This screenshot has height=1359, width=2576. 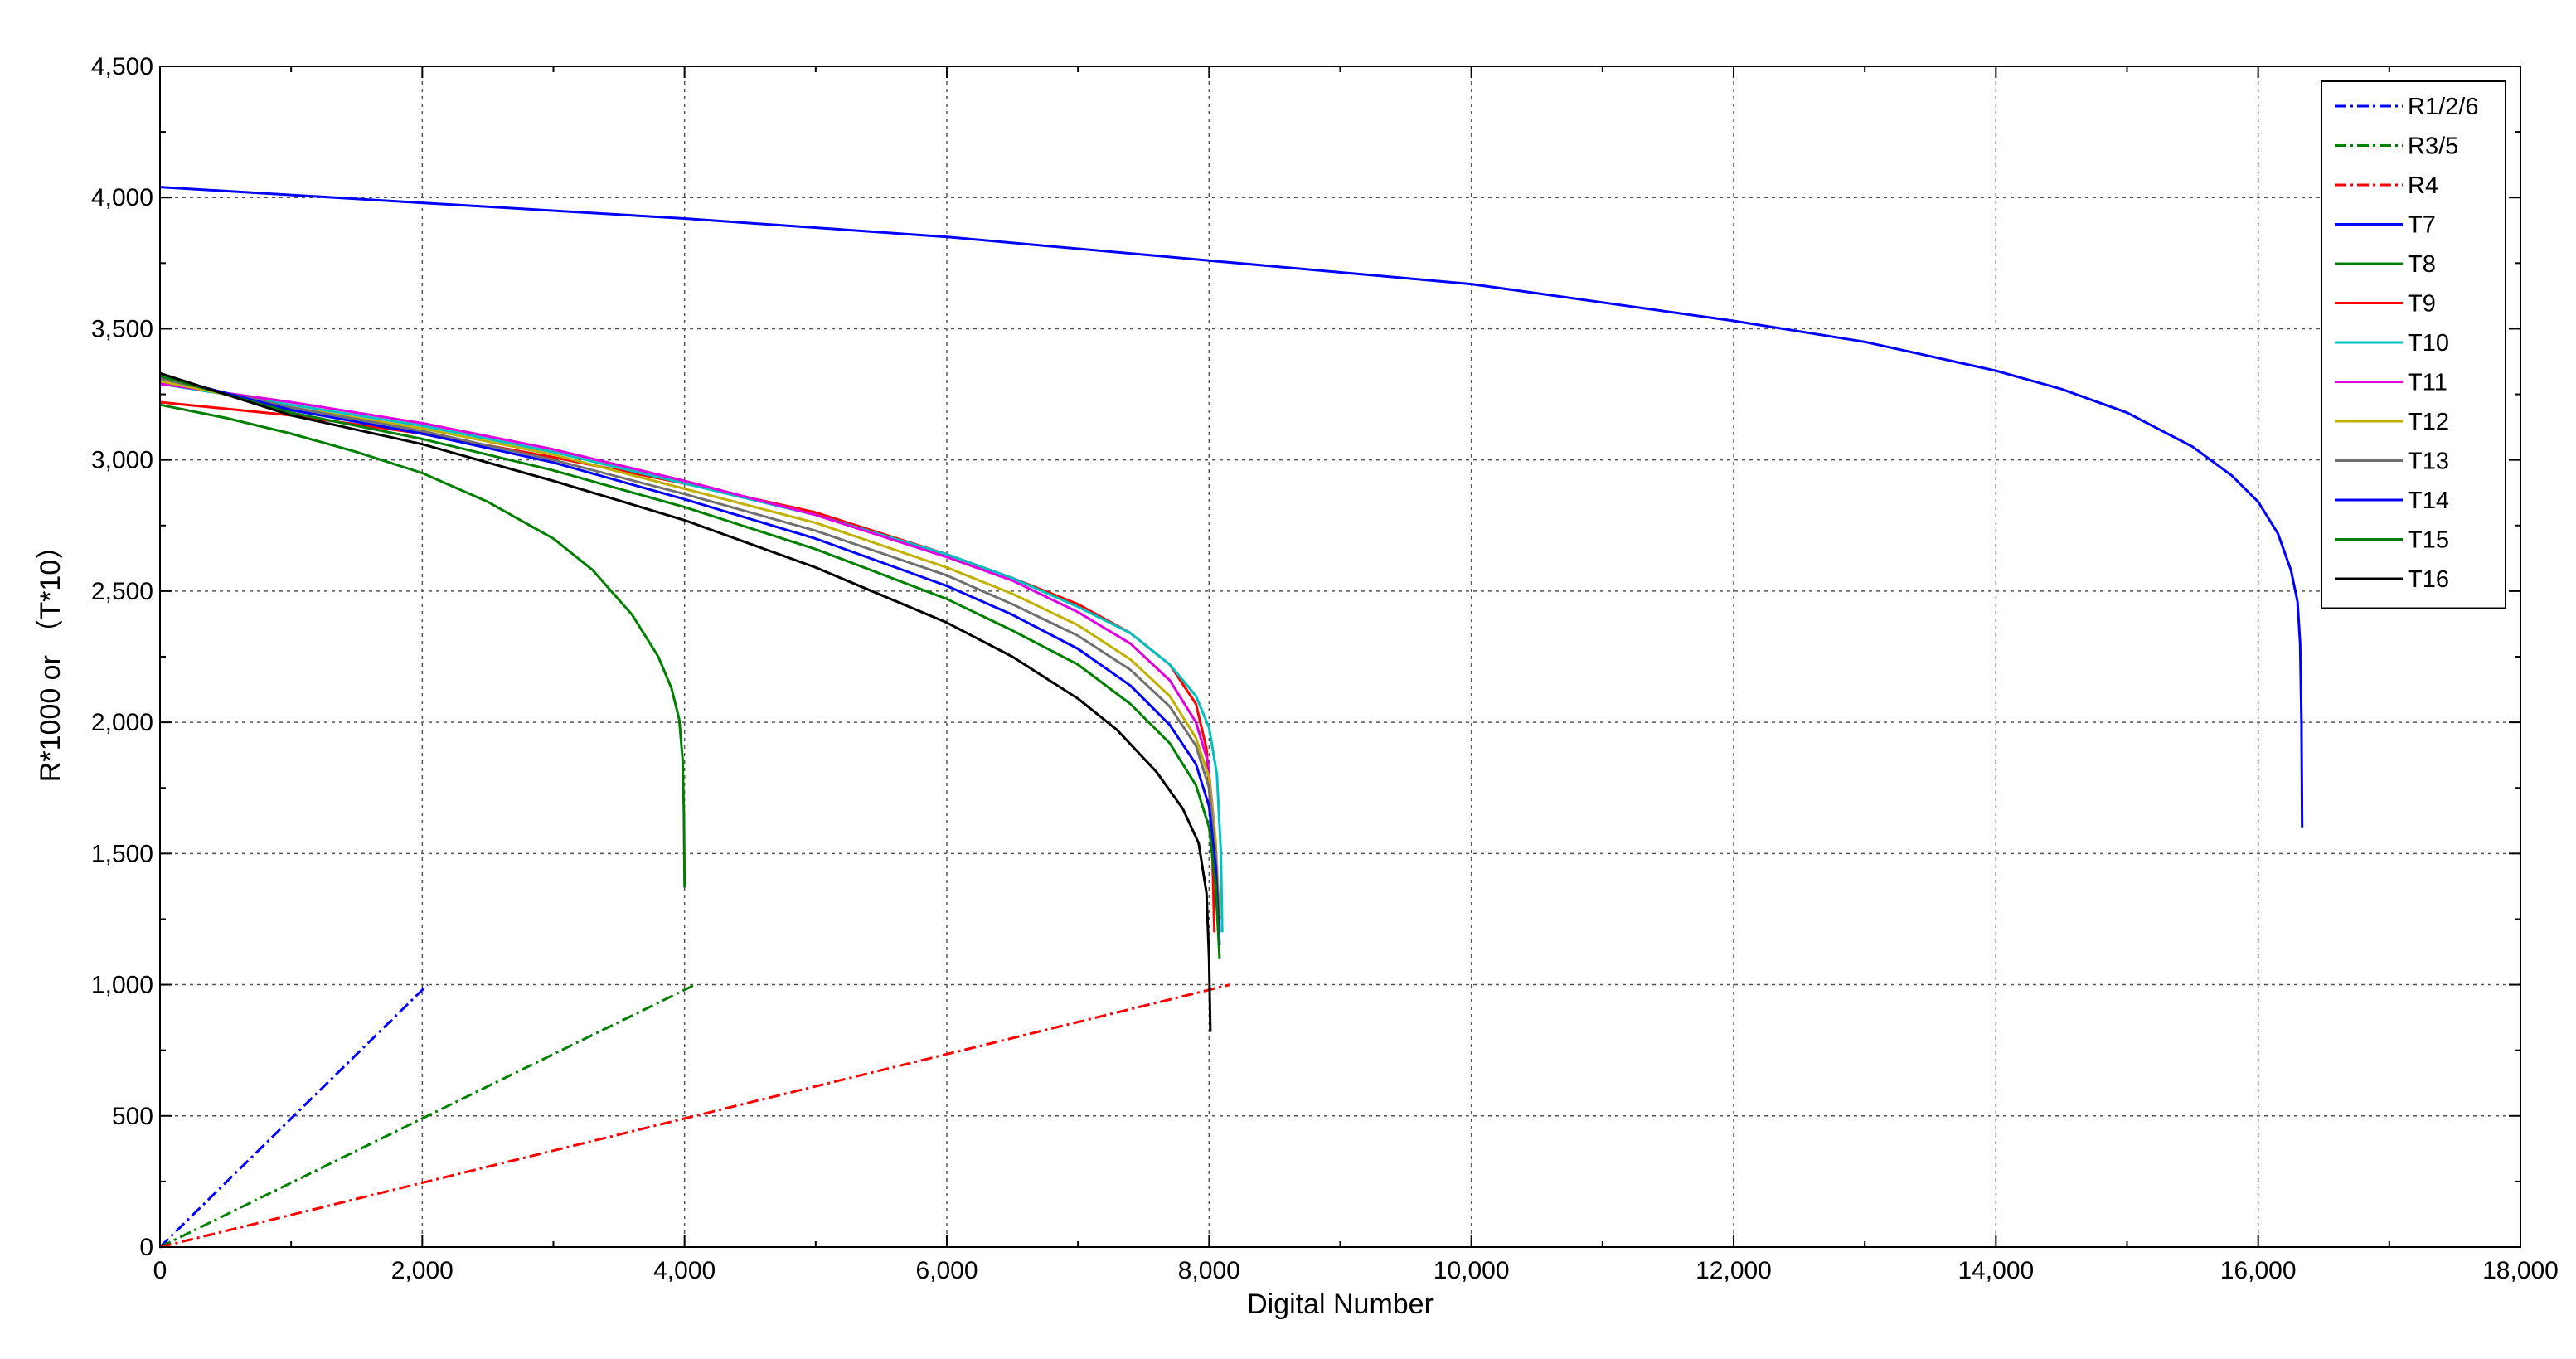 I want to click on legend-label: T15, so click(x=2428, y=540).